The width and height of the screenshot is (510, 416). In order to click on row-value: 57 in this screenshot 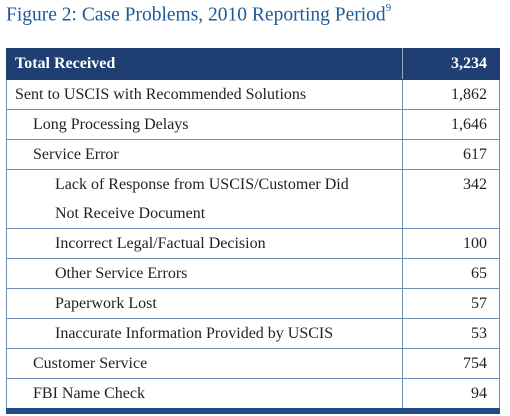, I will do `click(451, 303)`.